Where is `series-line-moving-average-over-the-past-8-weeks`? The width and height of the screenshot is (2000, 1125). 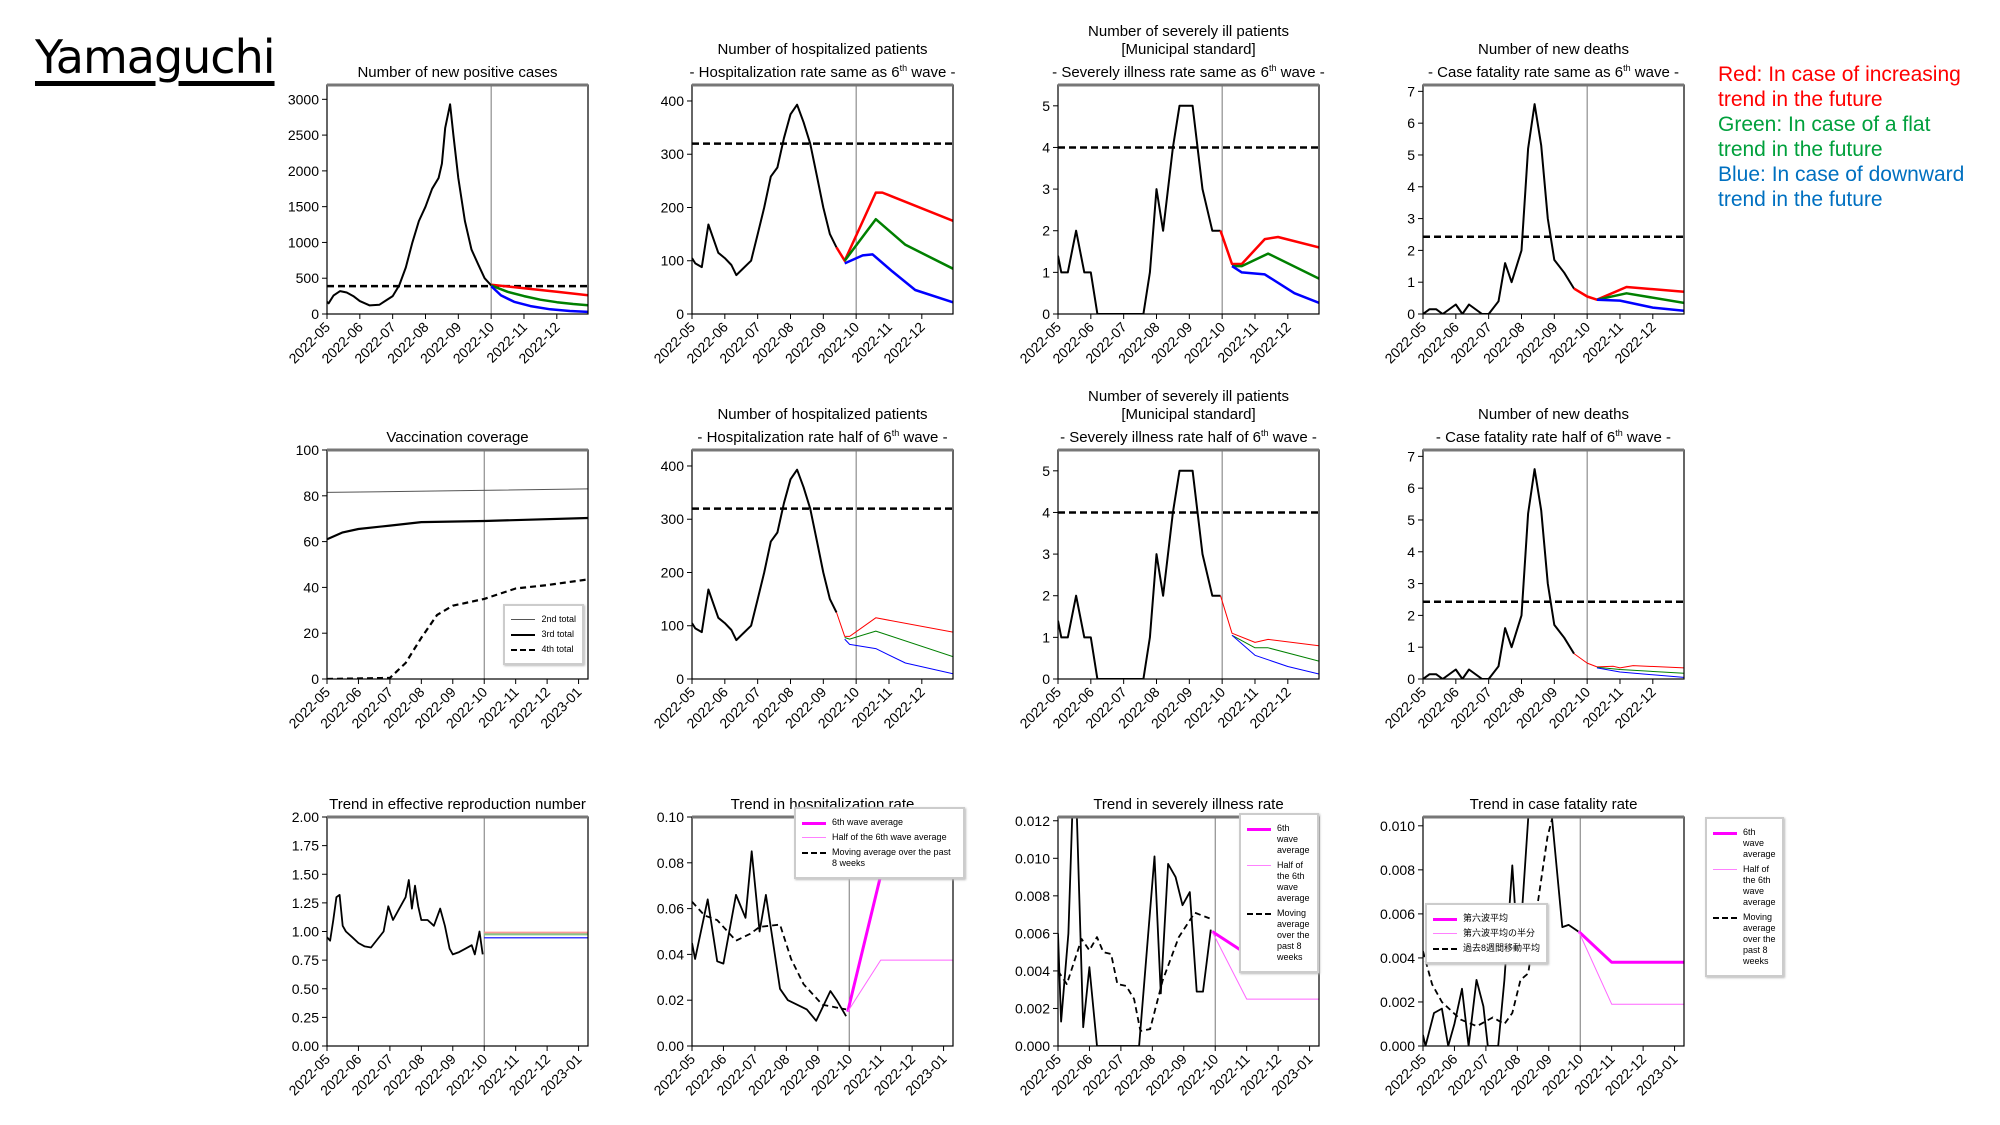
series-line-moving-average-over-the-past-8-weeks is located at coordinates (769, 956).